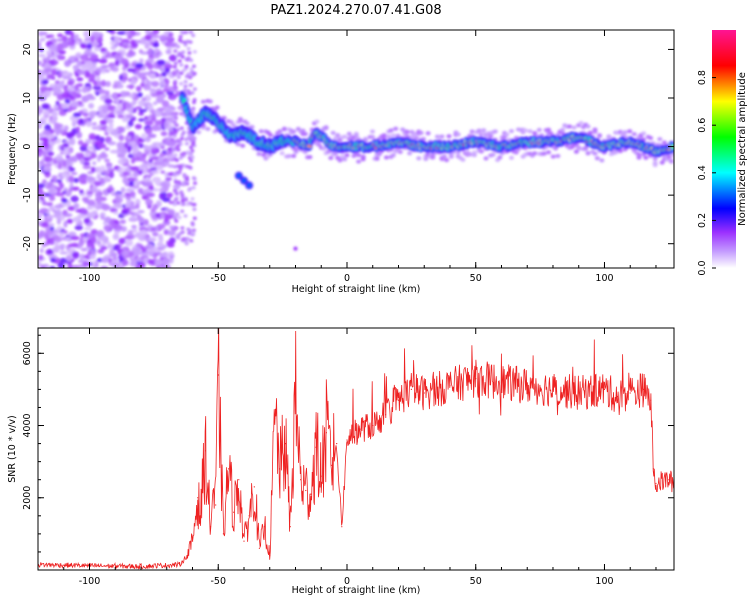 The height and width of the screenshot is (600, 750). I want to click on spectrogram-x-tick-label: -50, so click(218, 278).